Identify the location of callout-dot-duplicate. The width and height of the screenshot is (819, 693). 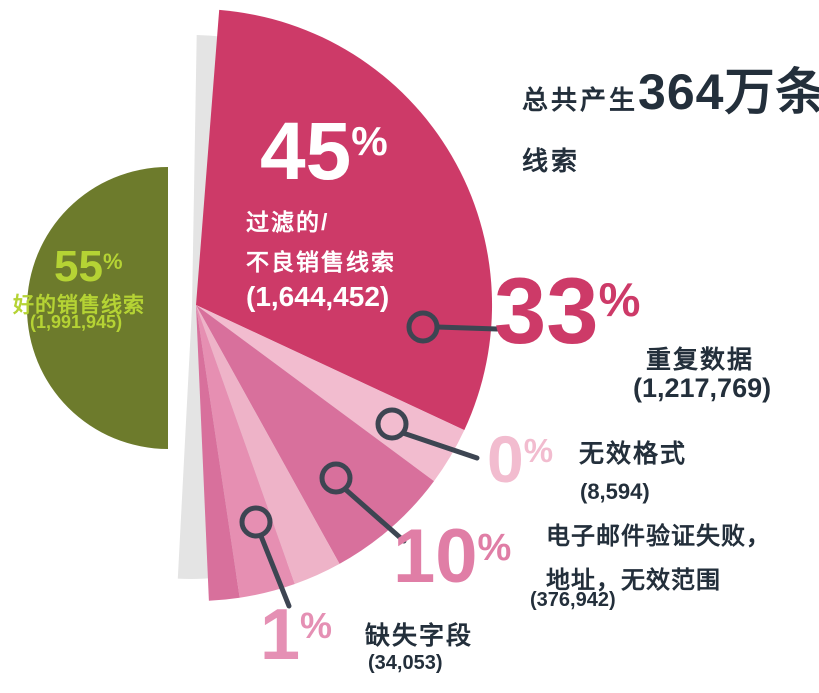
(423, 327).